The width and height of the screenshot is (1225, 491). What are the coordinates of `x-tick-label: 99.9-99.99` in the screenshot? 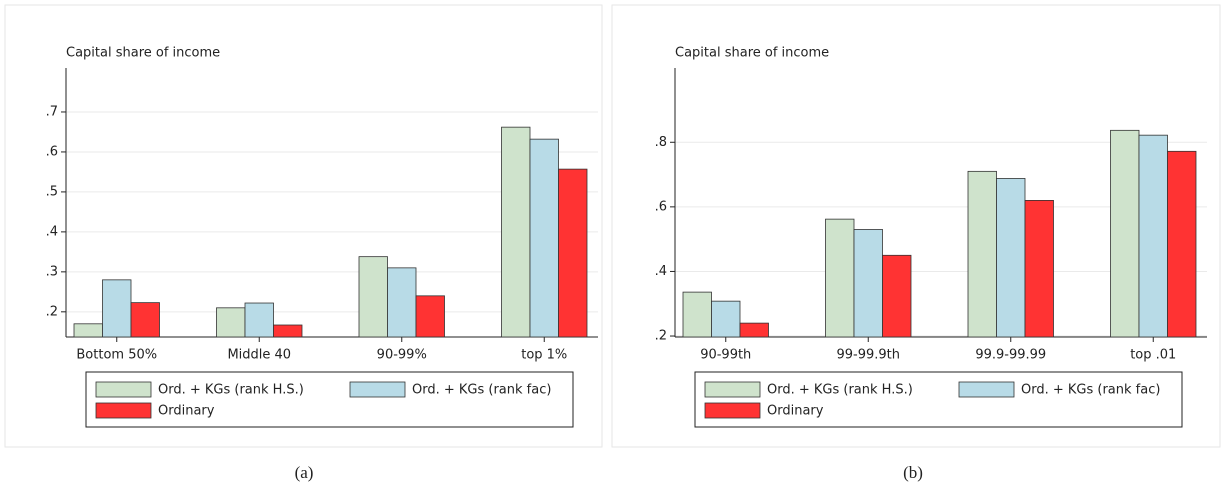 It's located at (1010, 355).